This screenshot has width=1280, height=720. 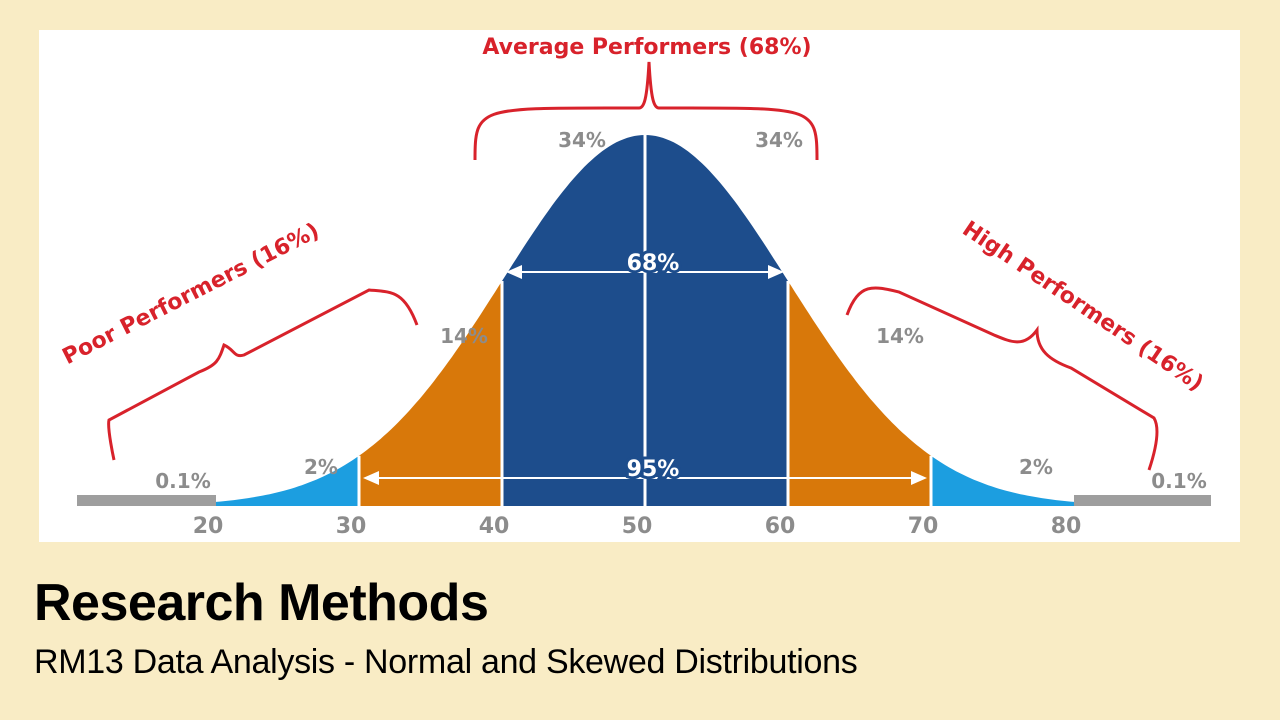 What do you see at coordinates (1002, 480) in the screenshot?
I see `band-outer-right` at bounding box center [1002, 480].